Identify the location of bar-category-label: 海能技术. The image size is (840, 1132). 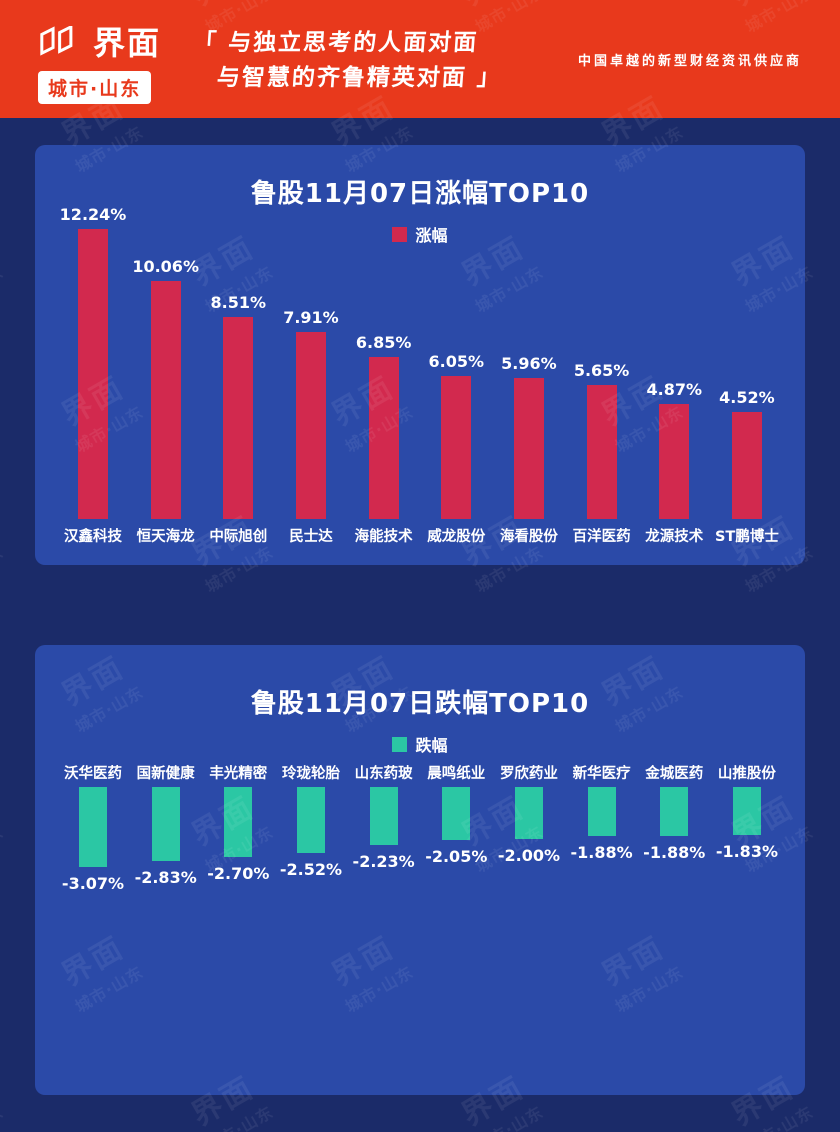
(383, 536).